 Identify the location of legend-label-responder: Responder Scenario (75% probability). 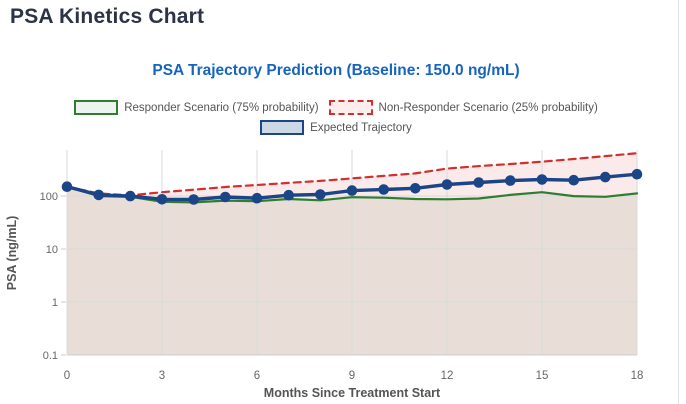
(221, 107).